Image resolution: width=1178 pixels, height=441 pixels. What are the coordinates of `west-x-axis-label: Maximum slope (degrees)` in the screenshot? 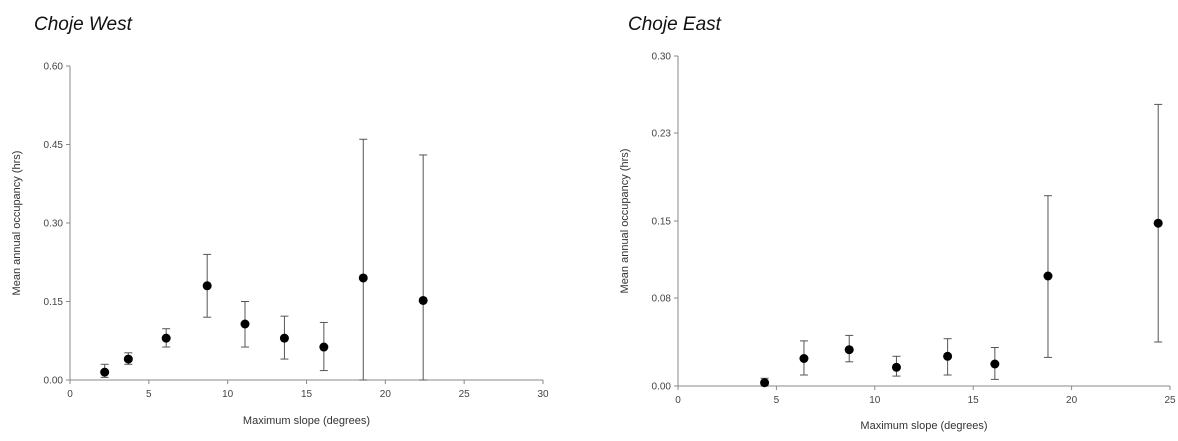 It's located at (306, 421).